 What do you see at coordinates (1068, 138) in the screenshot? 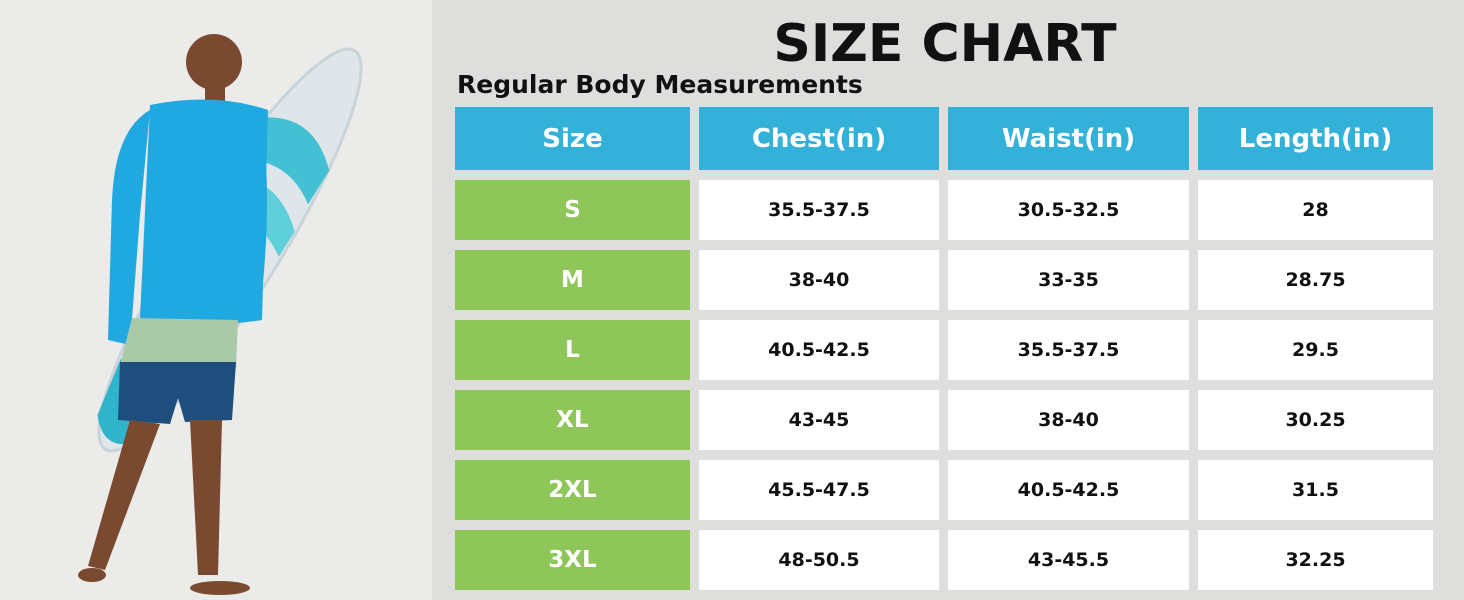
I see `column-header: Waist(in)` at bounding box center [1068, 138].